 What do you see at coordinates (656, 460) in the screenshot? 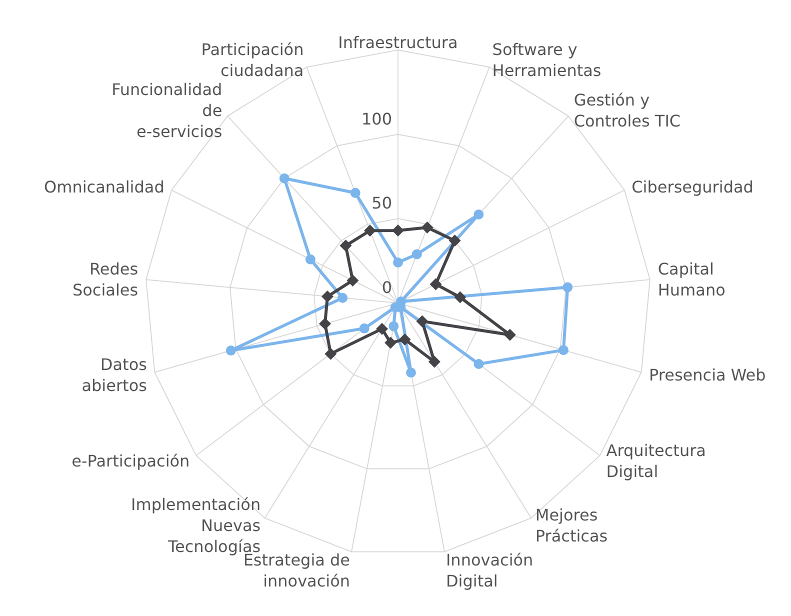
I see `spoke-label: Arquitectura Digital` at bounding box center [656, 460].